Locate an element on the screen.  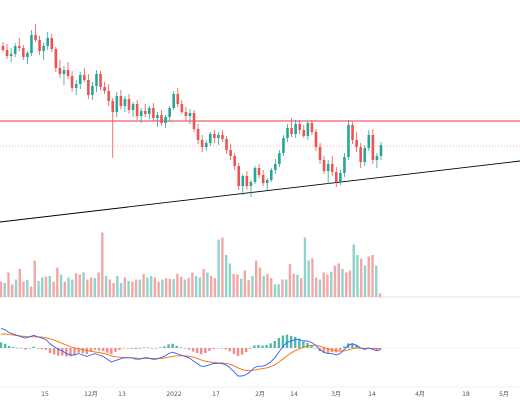
x-tick-label: 3月 is located at coordinates (336, 394).